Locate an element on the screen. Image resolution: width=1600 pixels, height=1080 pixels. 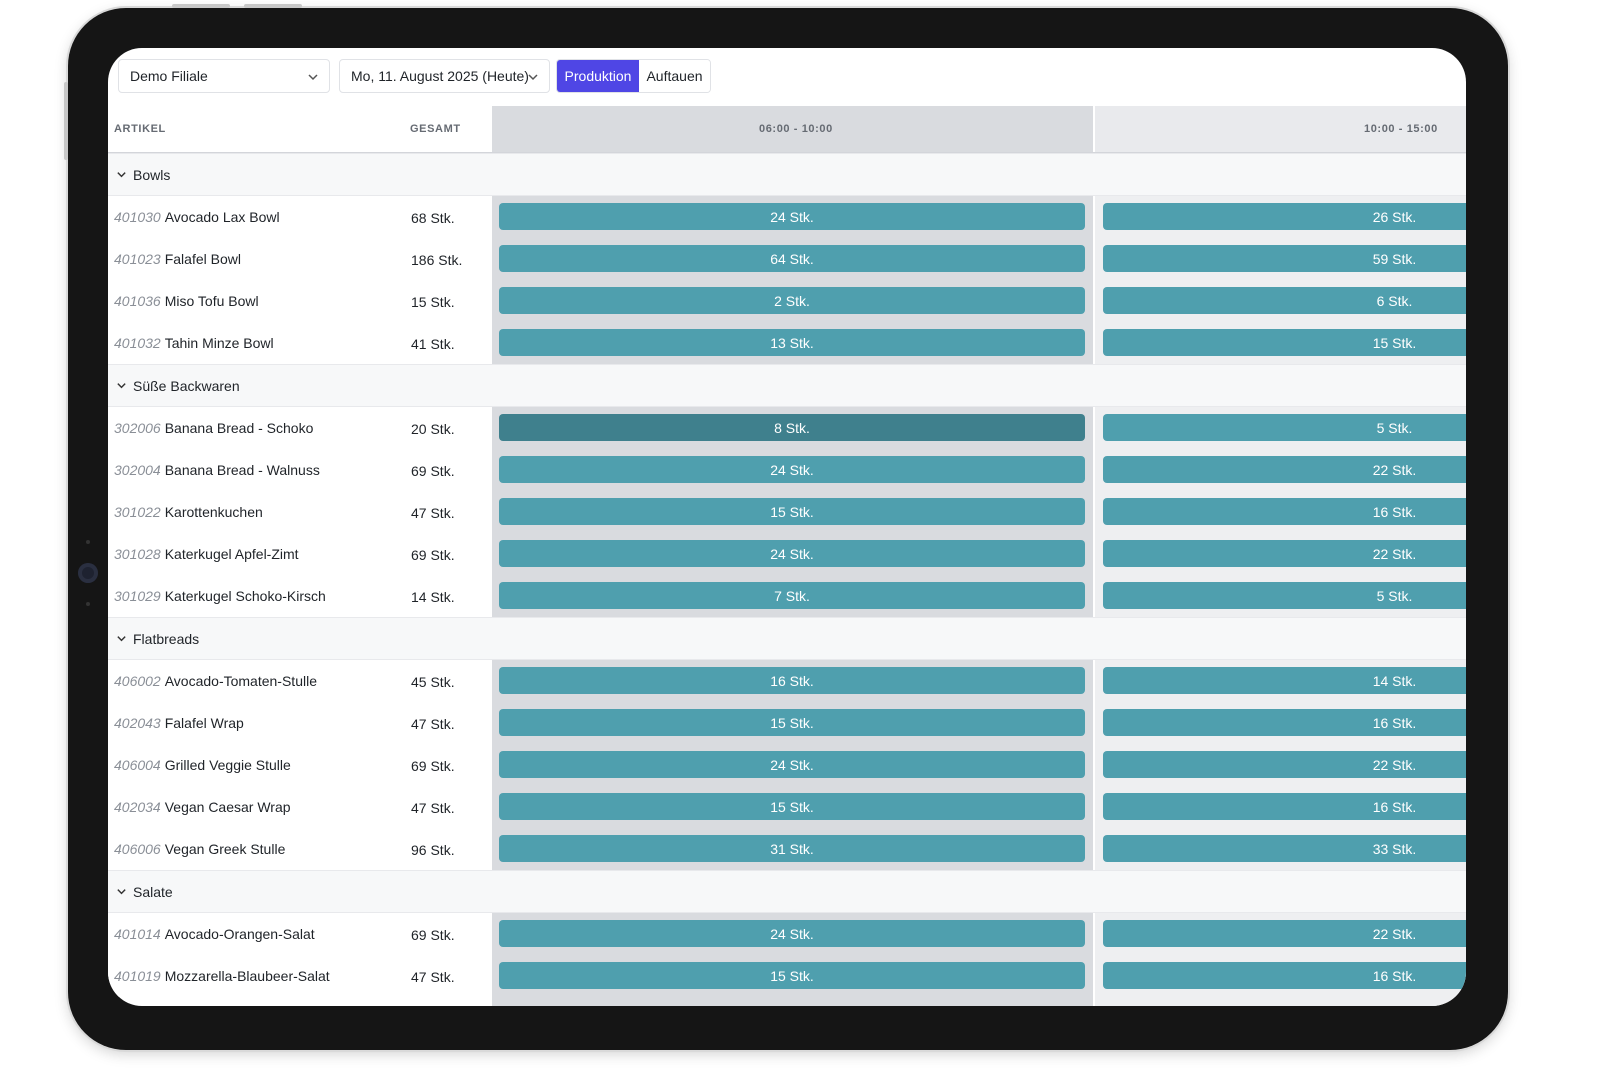
slot-1-quantity: 8 Stk. is located at coordinates (792, 427).